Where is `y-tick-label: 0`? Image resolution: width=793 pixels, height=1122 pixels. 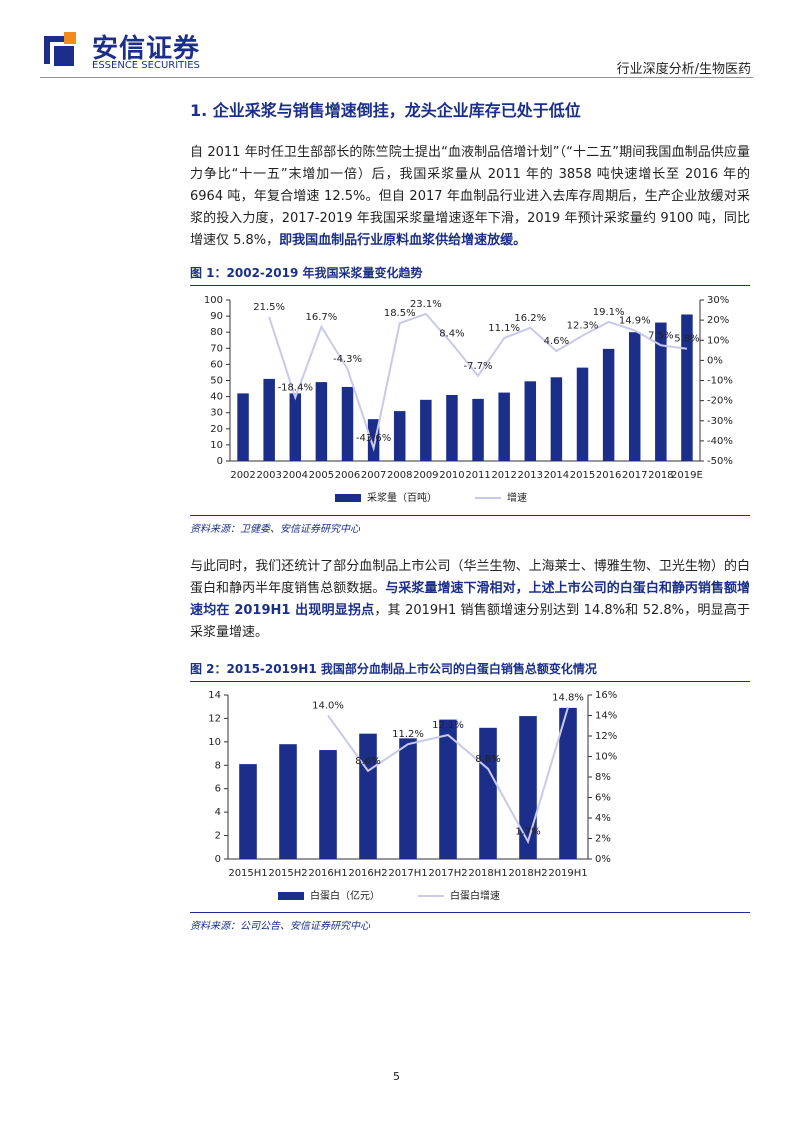
y-tick-label: 0 is located at coordinates (218, 859).